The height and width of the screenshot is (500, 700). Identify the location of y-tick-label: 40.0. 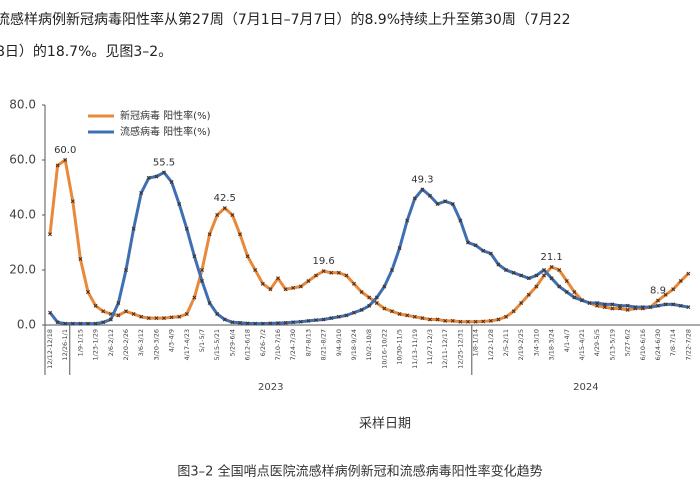
(22, 215).